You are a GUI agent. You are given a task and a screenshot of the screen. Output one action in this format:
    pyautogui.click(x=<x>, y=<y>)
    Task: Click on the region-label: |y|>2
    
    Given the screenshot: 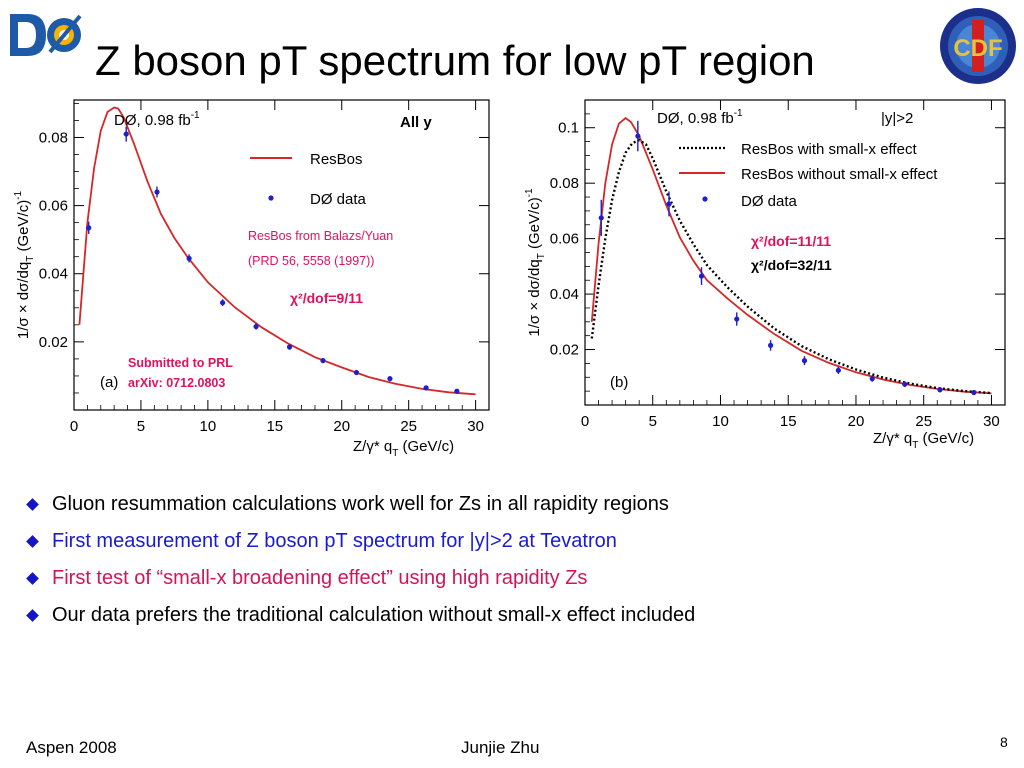 What is the action you would take?
    pyautogui.click(x=897, y=118)
    